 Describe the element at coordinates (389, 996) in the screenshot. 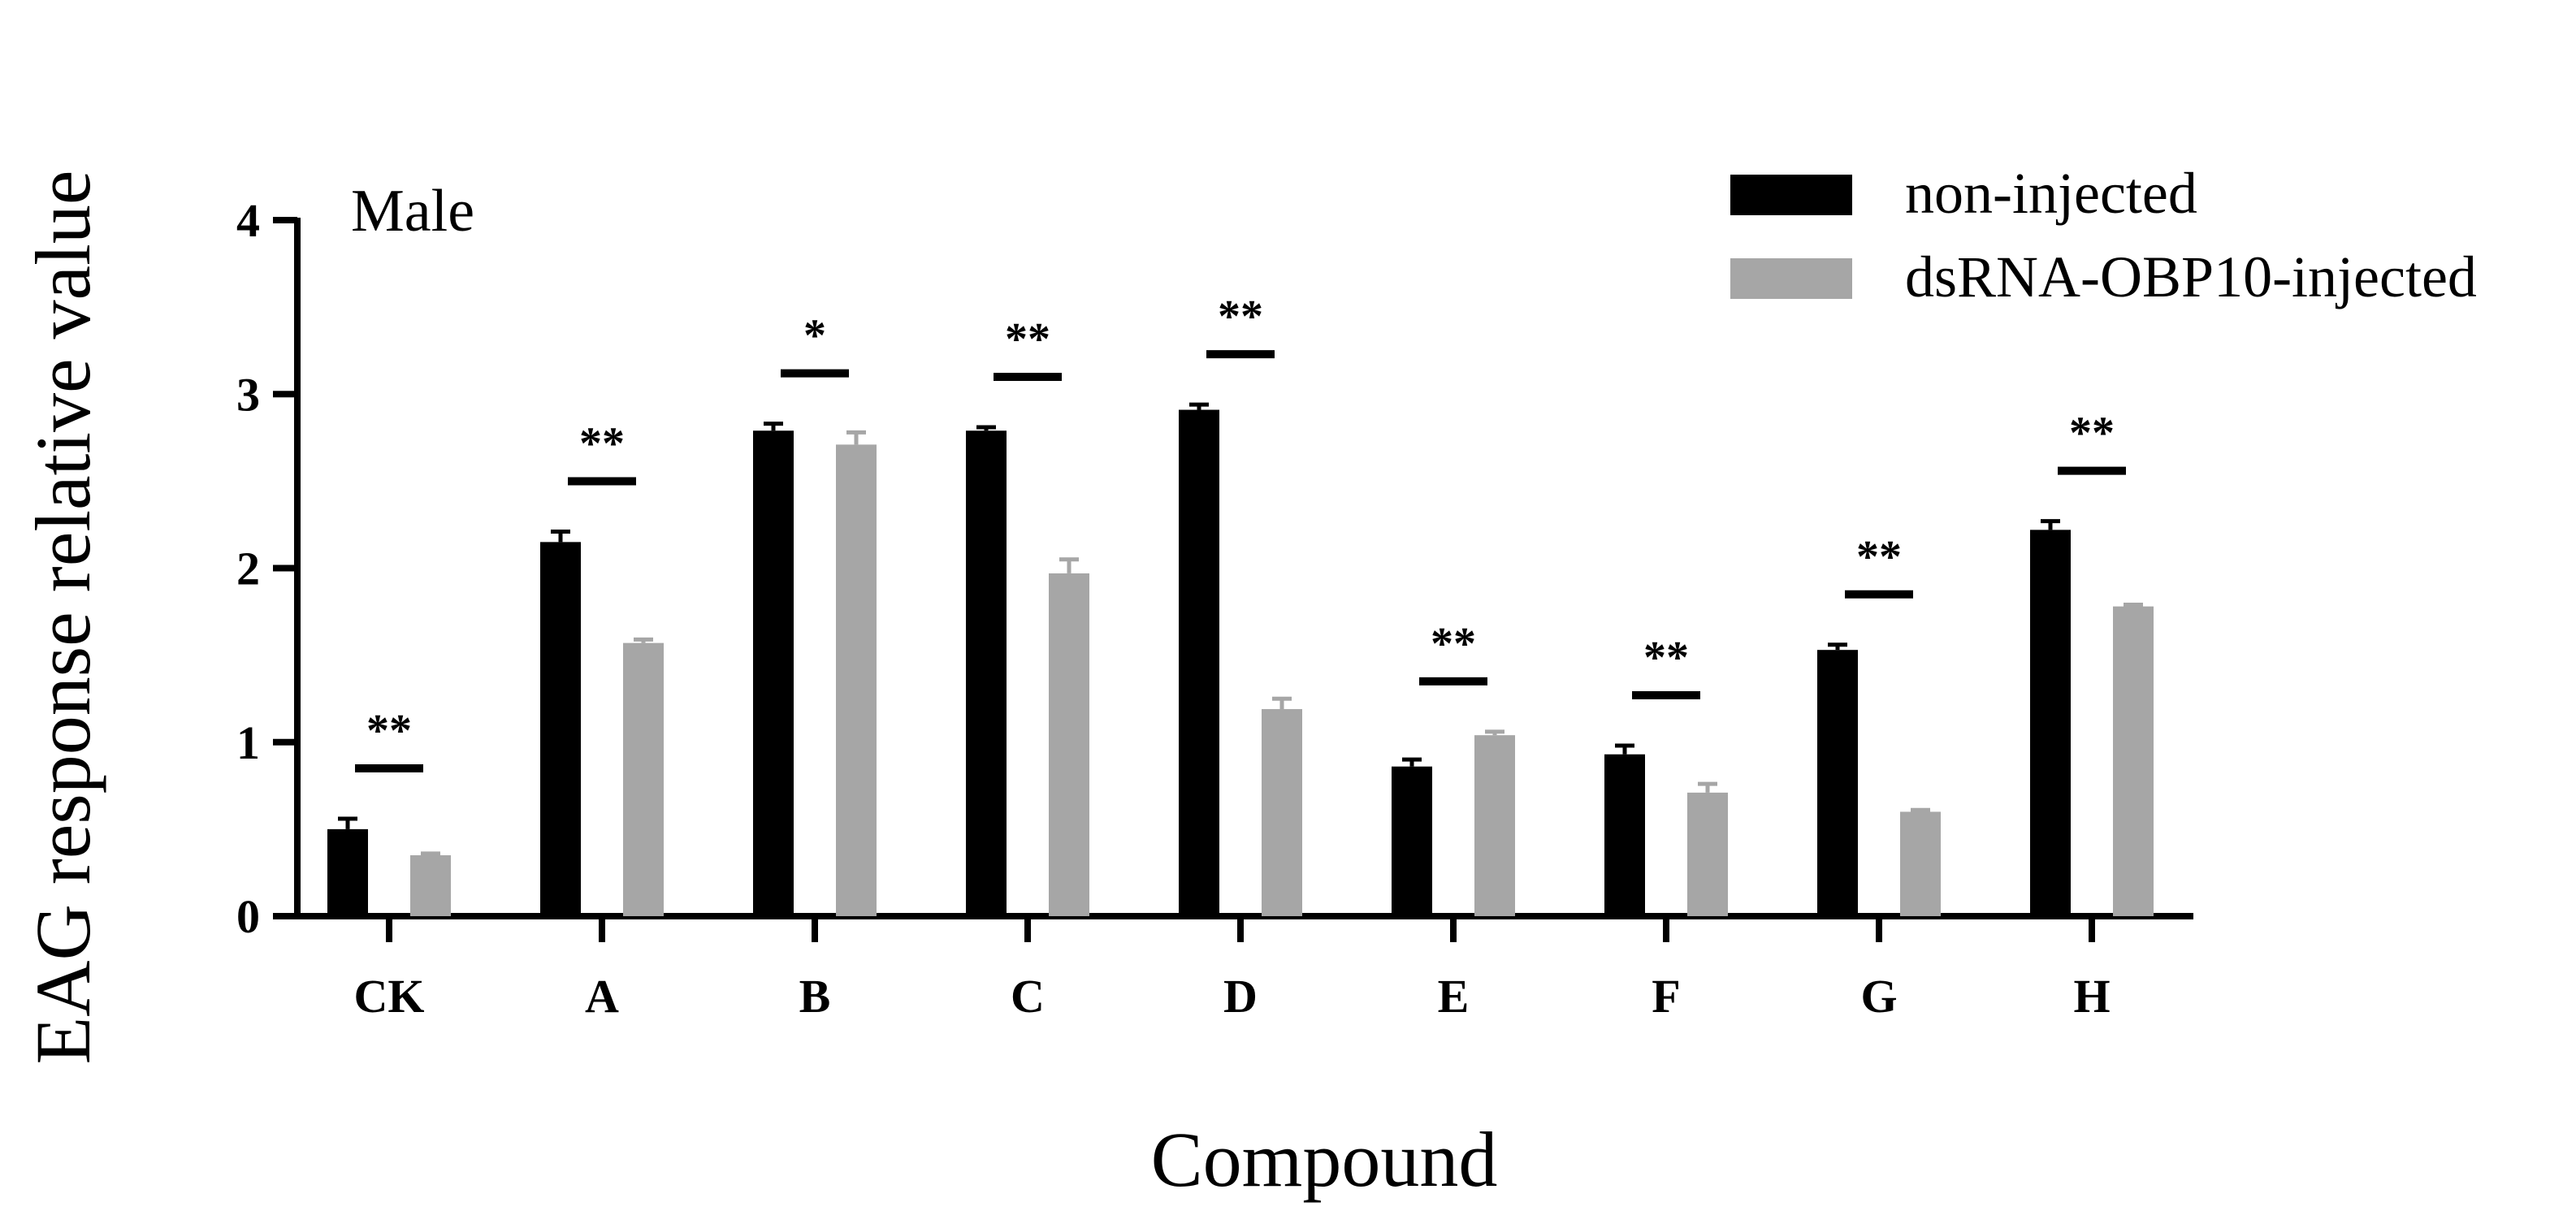

I see `x-tick-label: CK` at that location.